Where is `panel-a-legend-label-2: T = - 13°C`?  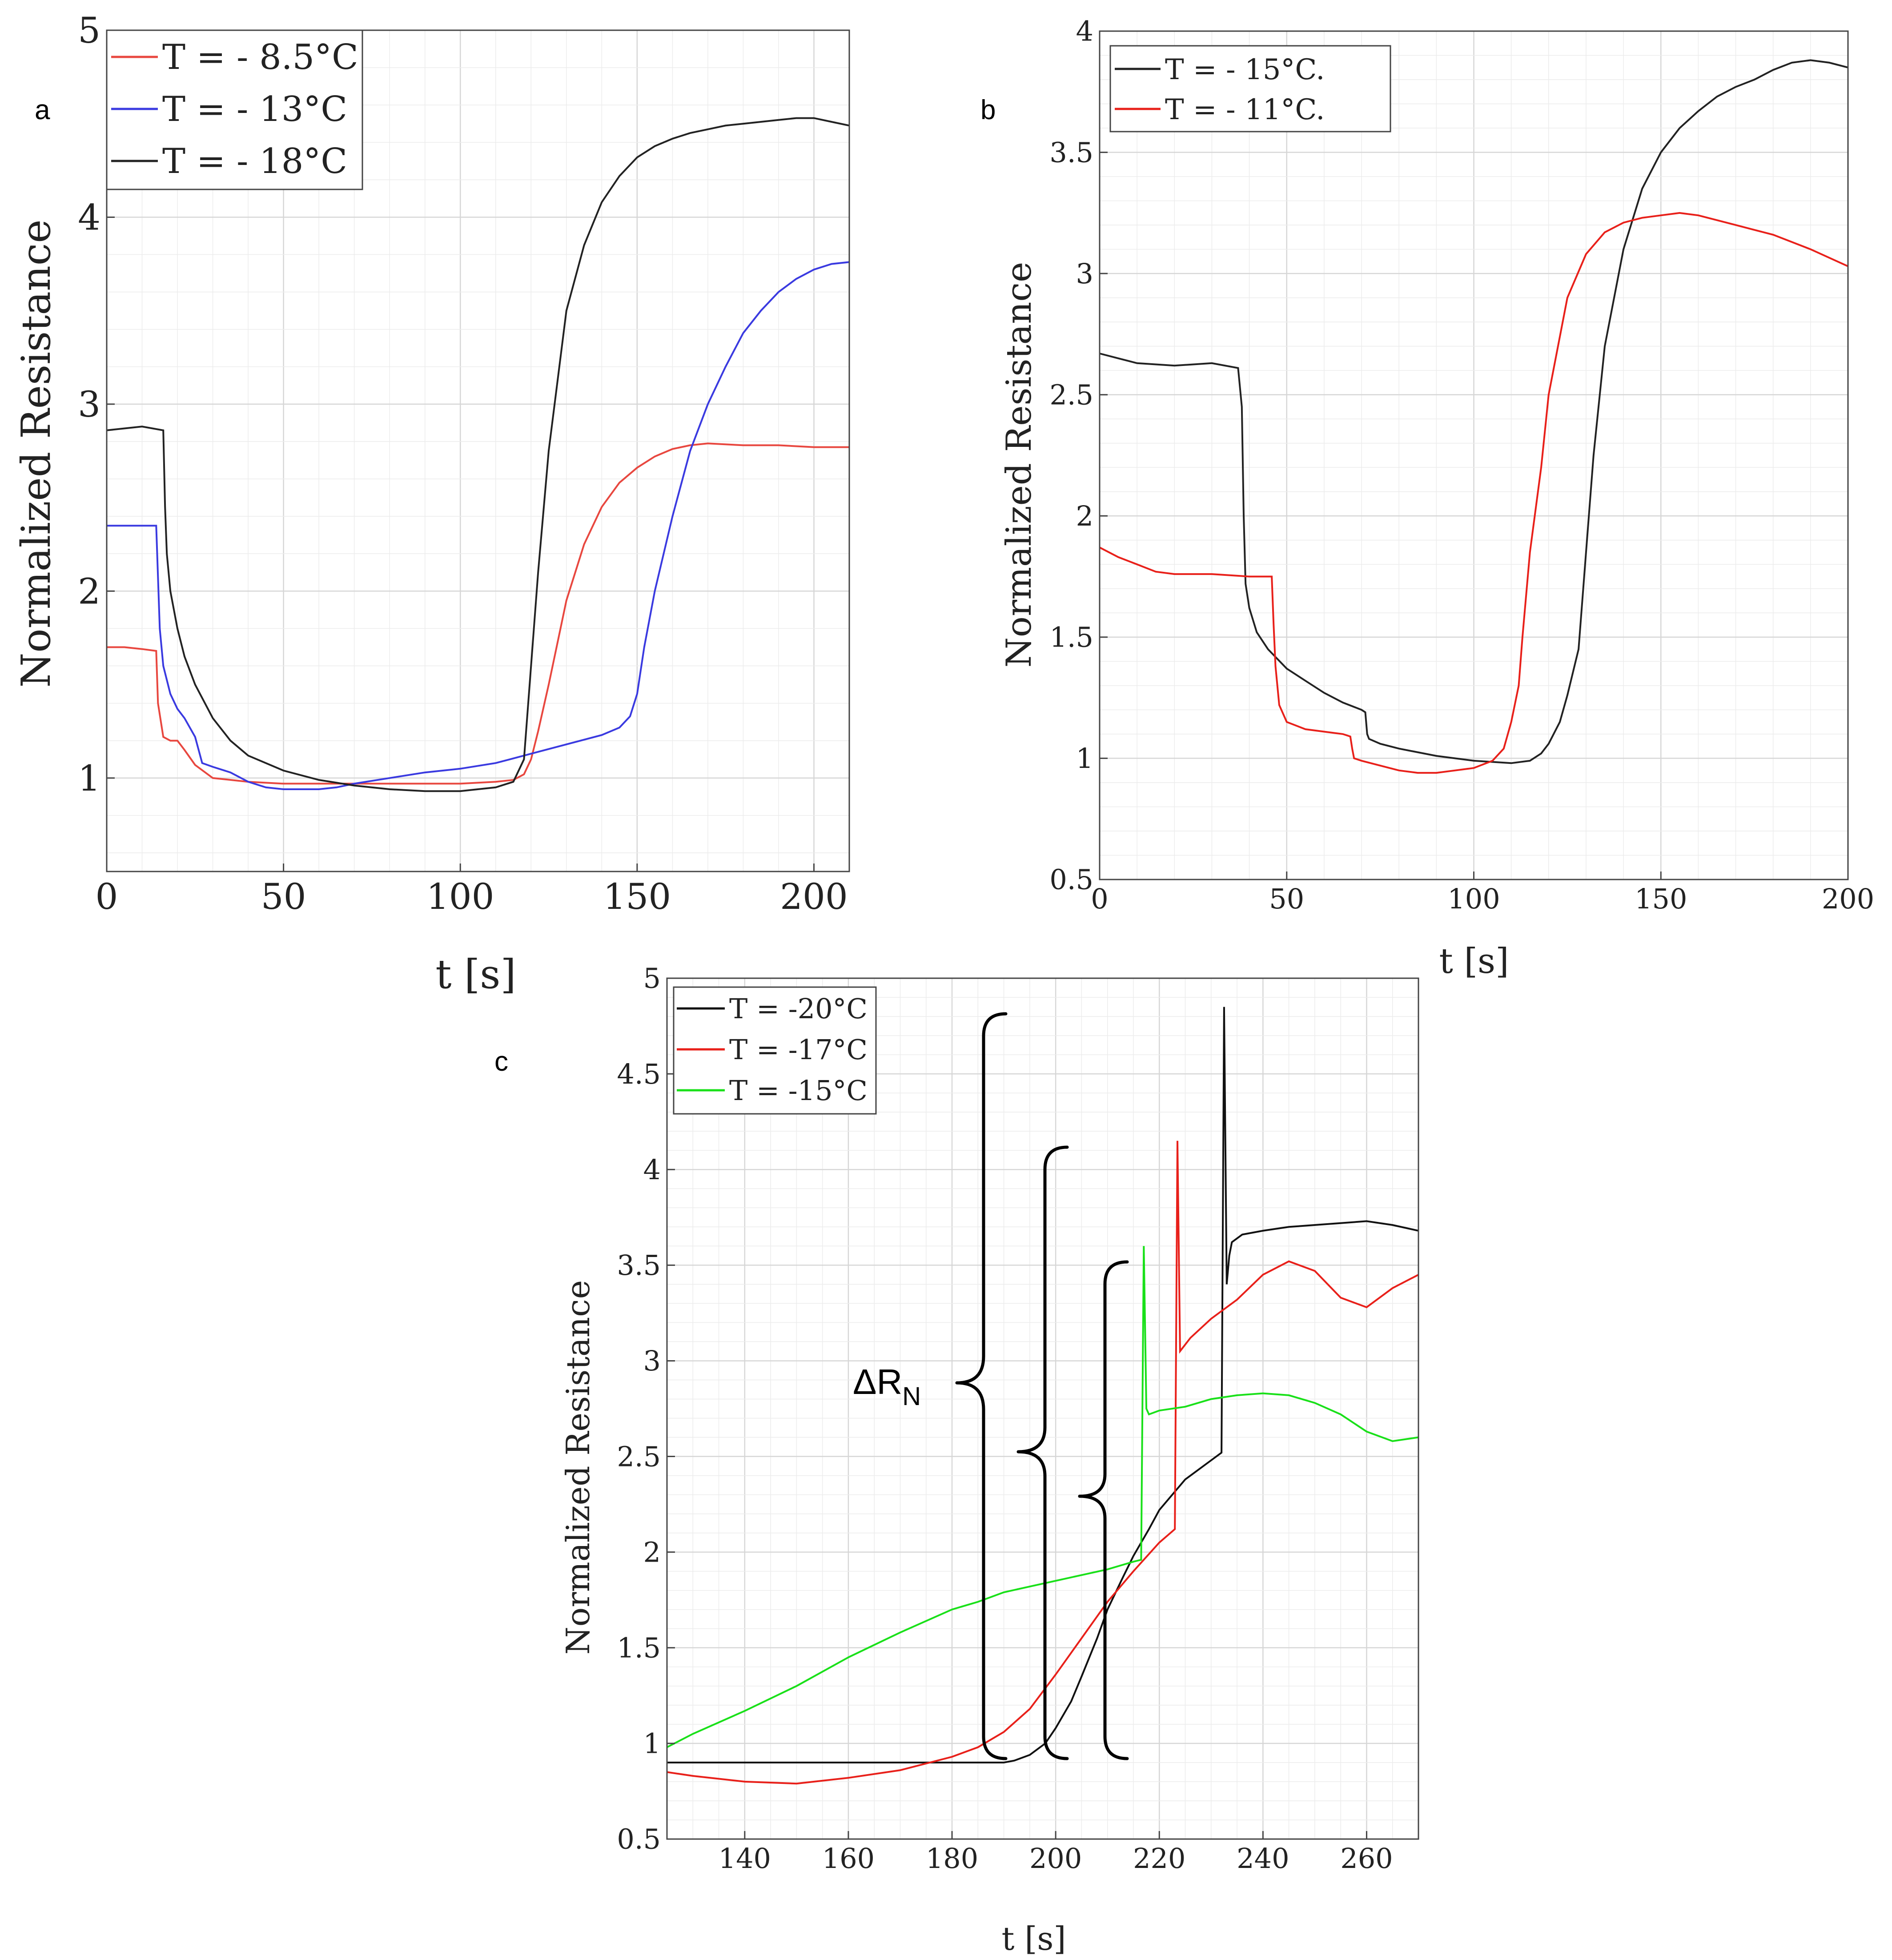
panel-a-legend-label-2: T = - 13°C is located at coordinates (254, 109).